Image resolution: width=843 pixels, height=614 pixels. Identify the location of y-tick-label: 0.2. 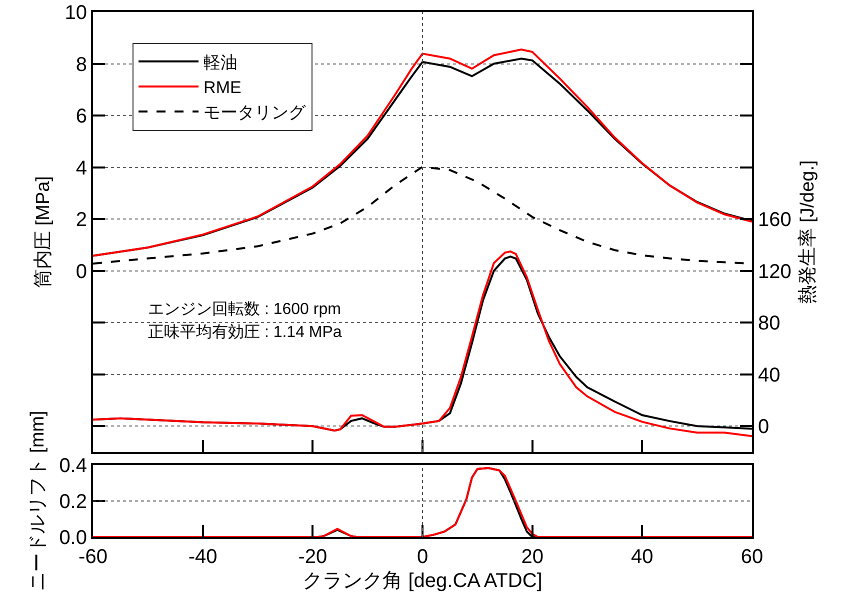
(73, 502).